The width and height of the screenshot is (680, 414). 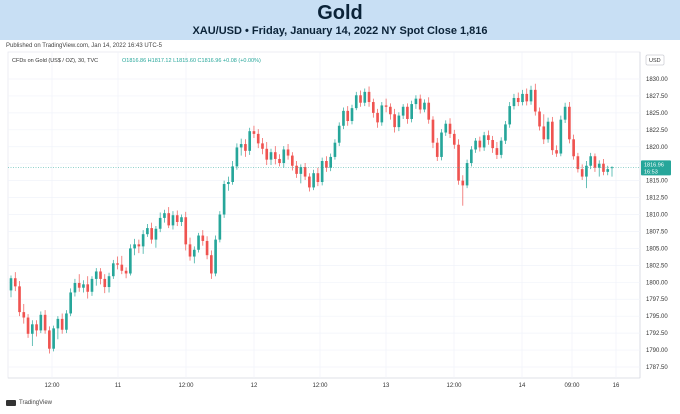 I want to click on x-tick-label: 14, so click(x=522, y=386).